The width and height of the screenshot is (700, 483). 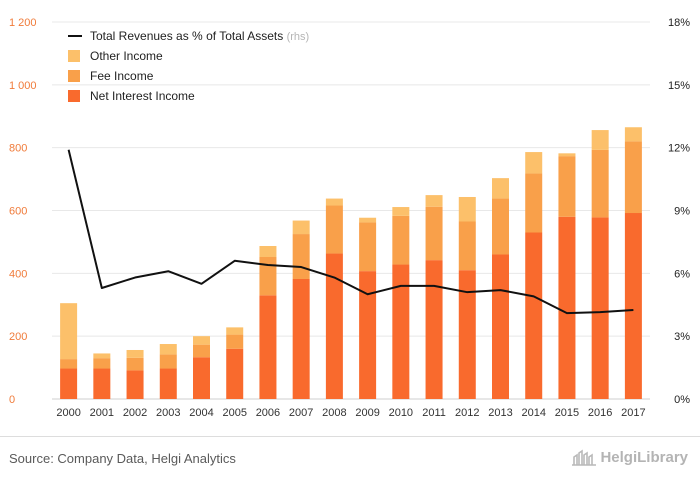 What do you see at coordinates (102, 413) in the screenshot?
I see `x-tick-label: 2001` at bounding box center [102, 413].